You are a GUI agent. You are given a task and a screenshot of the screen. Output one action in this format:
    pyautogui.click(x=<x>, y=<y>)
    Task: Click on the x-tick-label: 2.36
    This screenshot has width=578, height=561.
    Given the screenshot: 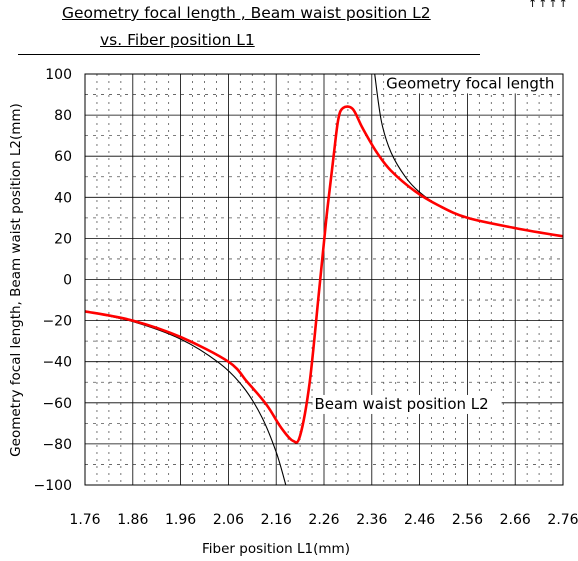 What is the action you would take?
    pyautogui.click(x=371, y=520)
    